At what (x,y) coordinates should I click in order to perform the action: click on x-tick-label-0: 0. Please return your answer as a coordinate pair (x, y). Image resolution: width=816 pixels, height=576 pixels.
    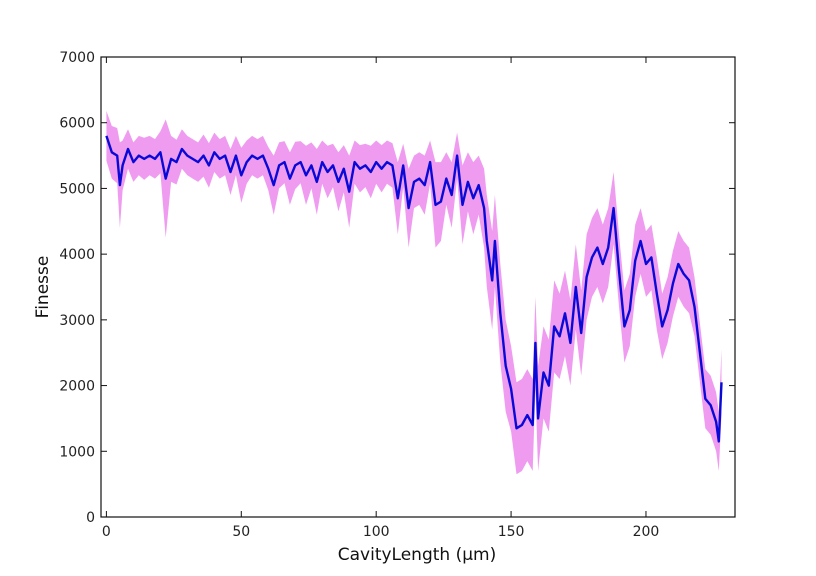
    Looking at the image, I should click on (106, 532).